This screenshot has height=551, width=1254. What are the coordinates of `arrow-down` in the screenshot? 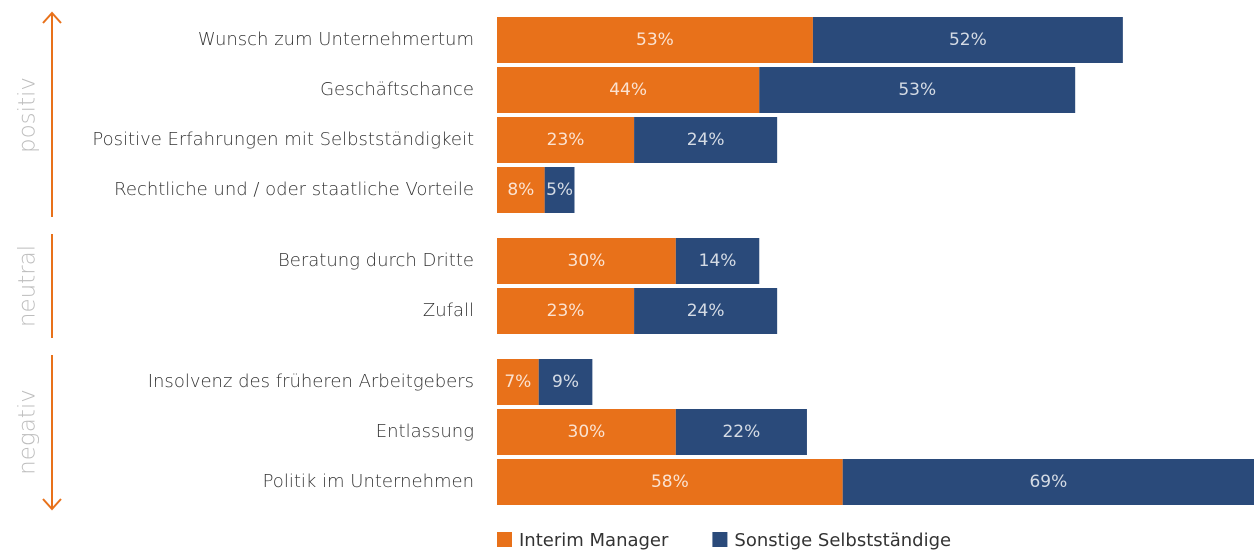 It's located at (52, 504).